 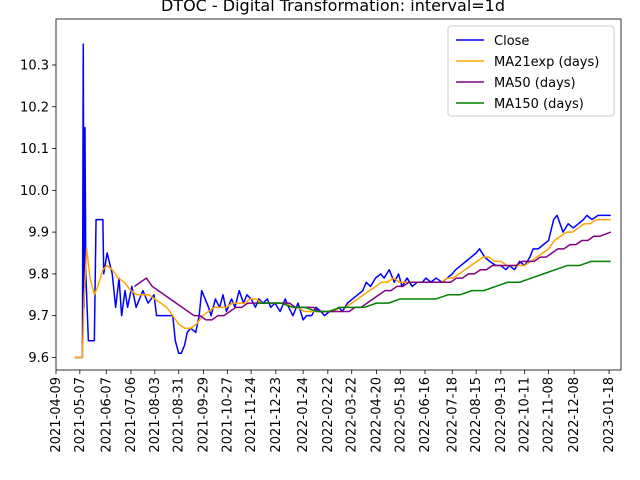 What do you see at coordinates (535, 83) in the screenshot?
I see `legend-label: MA50 (days)` at bounding box center [535, 83].